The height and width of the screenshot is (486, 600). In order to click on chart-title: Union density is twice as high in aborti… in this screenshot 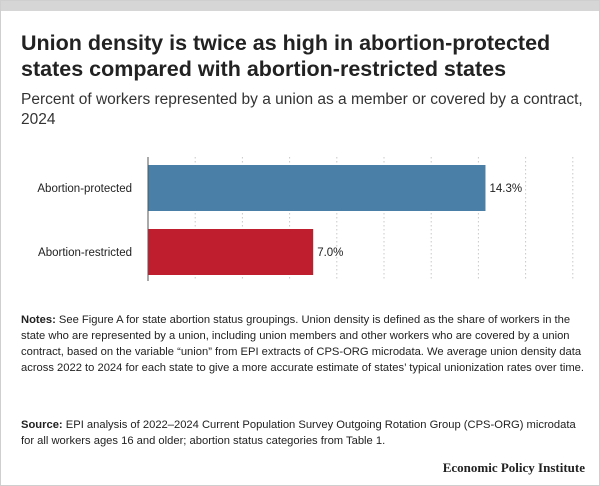, I will do `click(286, 56)`.